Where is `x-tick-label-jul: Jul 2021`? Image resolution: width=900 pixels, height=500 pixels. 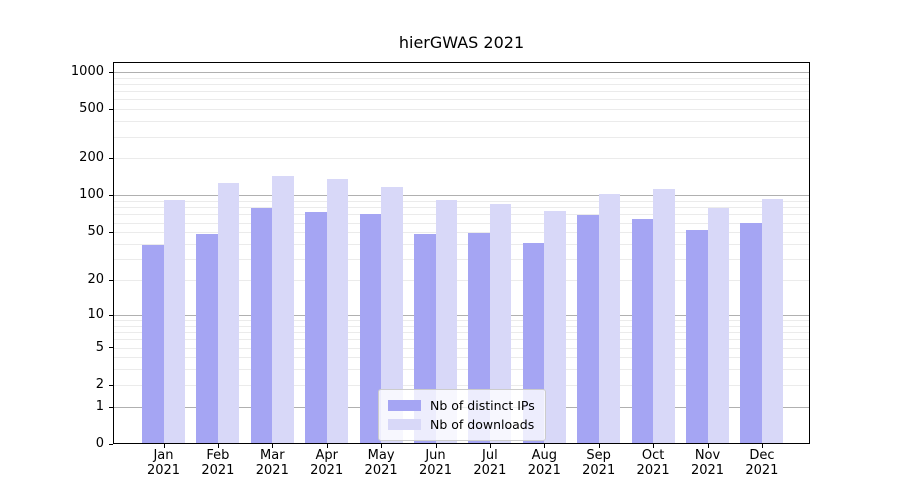 x-tick-label-jul: Jul 2021 is located at coordinates (490, 463).